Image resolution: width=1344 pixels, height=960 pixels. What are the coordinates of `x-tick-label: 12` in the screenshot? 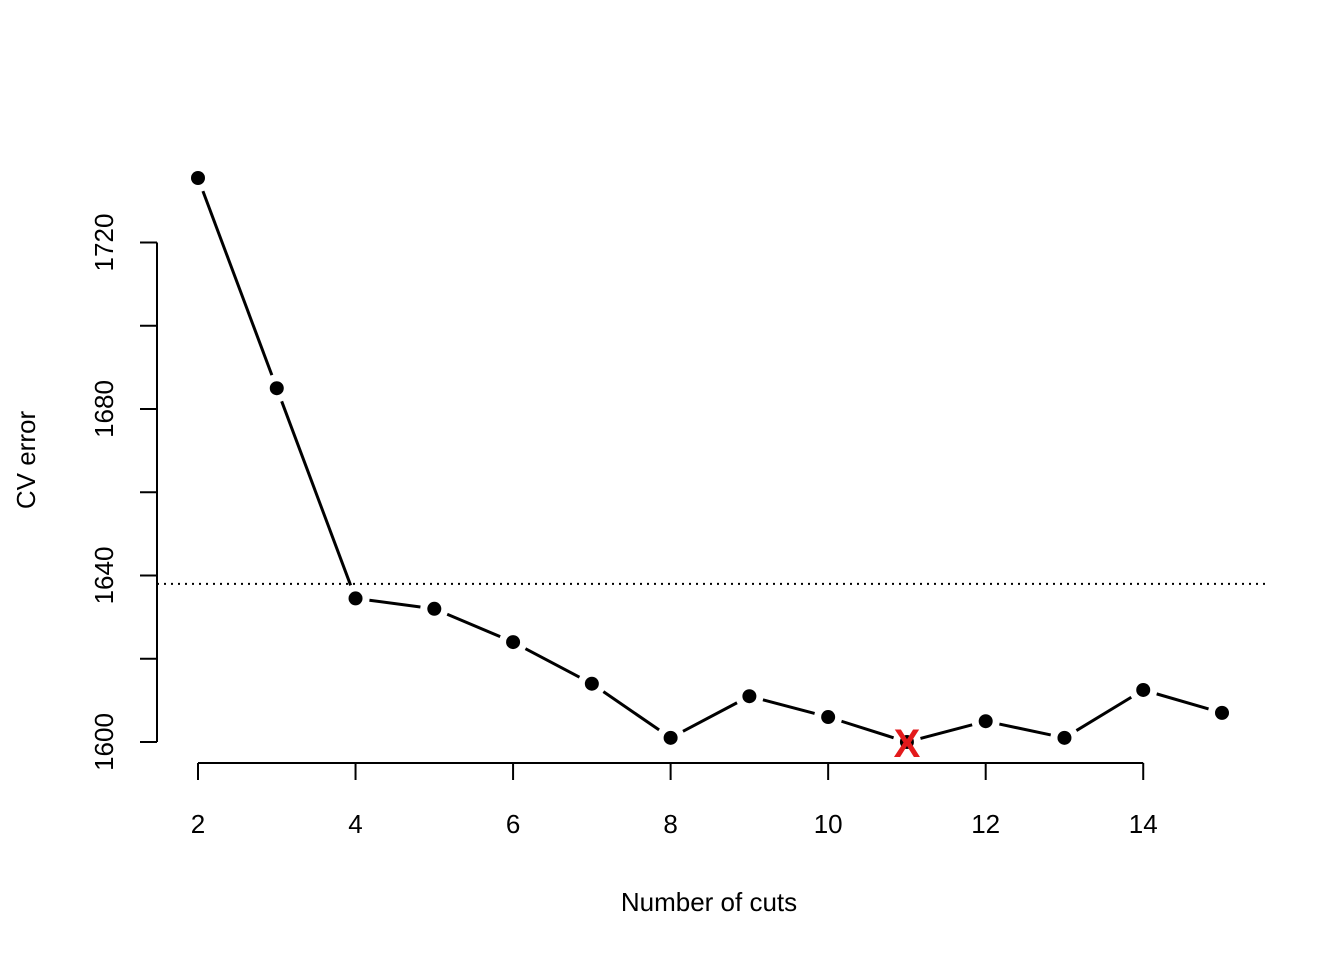 It's located at (985, 824).